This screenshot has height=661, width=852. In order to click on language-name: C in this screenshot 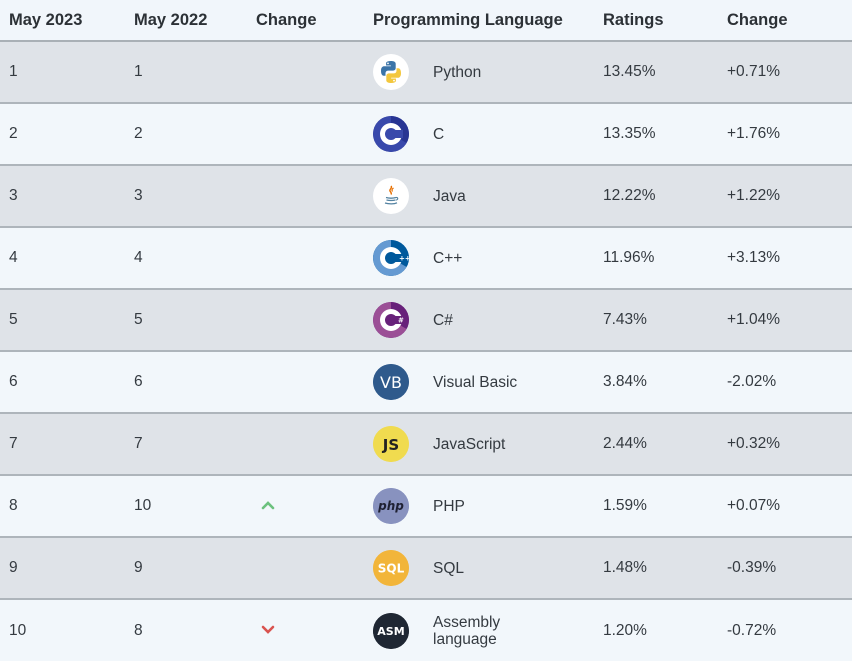, I will do `click(439, 134)`.